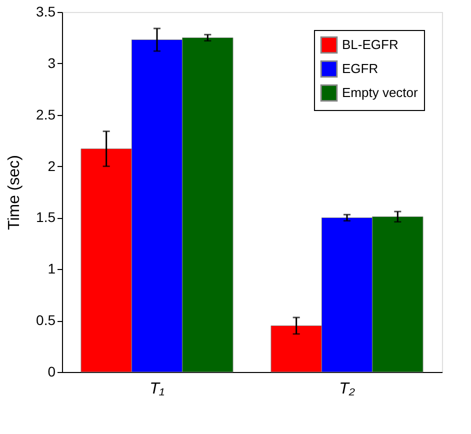 The image size is (471, 434). I want to click on legend-label: BL-EGFR, so click(370, 44).